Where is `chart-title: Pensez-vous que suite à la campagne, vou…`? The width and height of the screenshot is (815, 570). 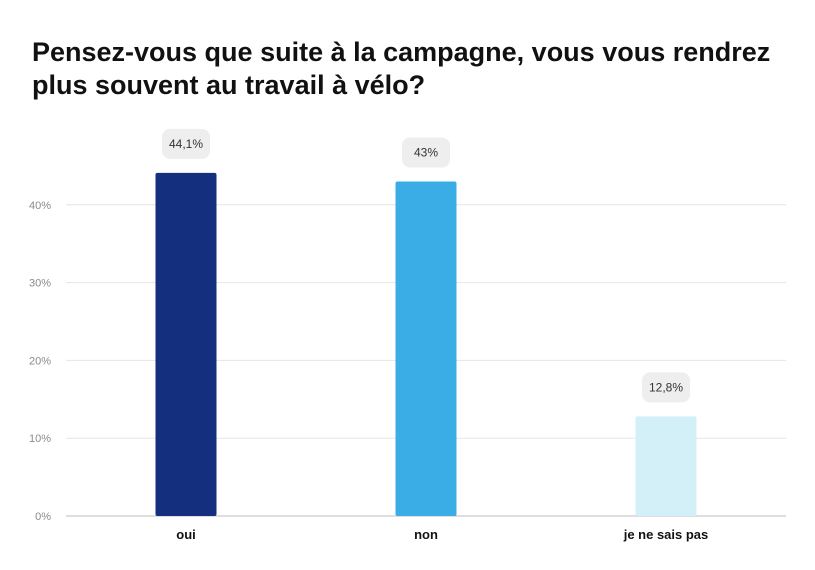 chart-title: Pensez-vous que suite à la campagne, vou… is located at coordinates (401, 68).